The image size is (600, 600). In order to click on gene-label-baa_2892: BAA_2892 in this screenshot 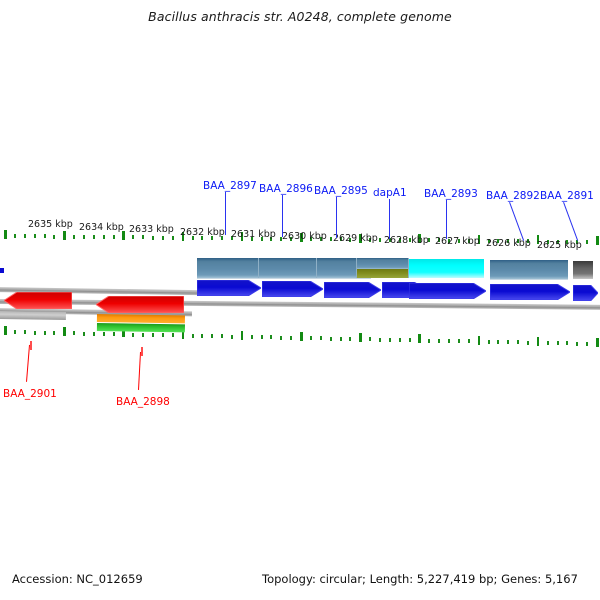, I will do `click(513, 196)`.